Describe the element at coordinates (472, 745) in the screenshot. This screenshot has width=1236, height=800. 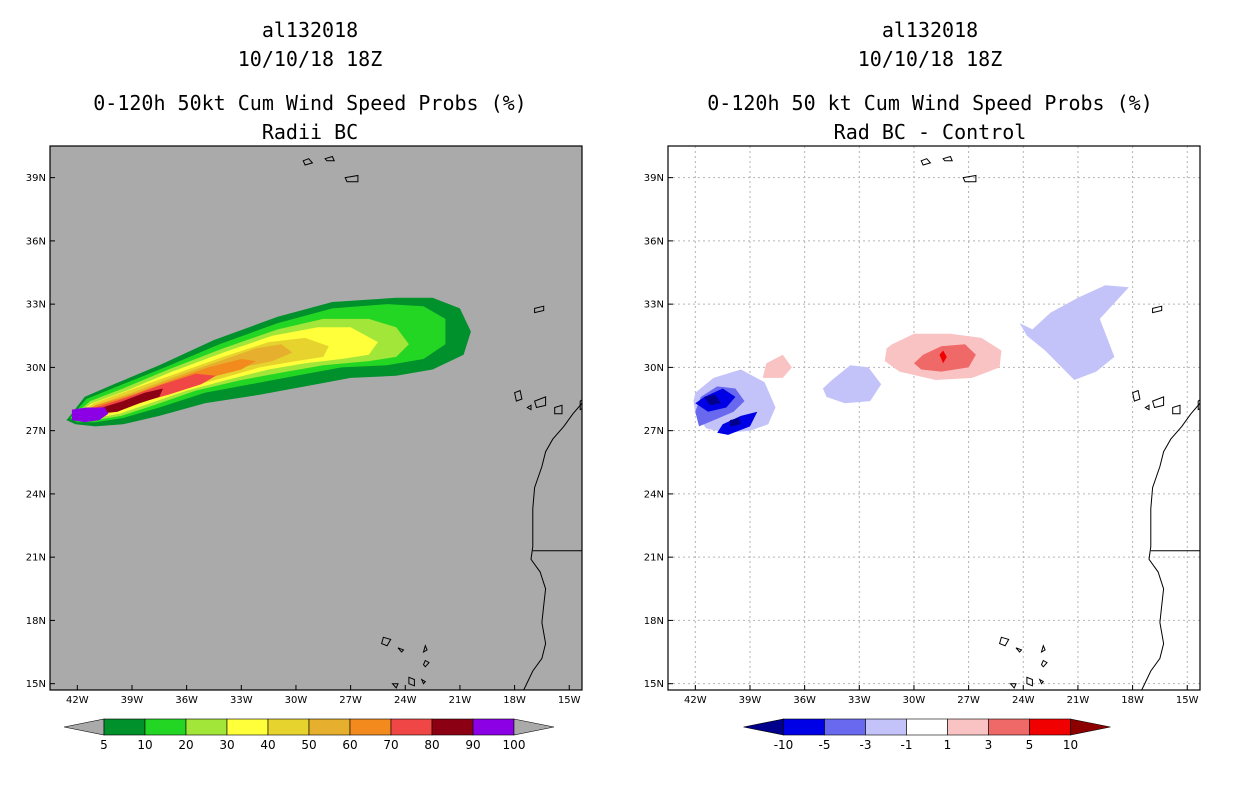
I see `colorbar-label: 90` at that location.